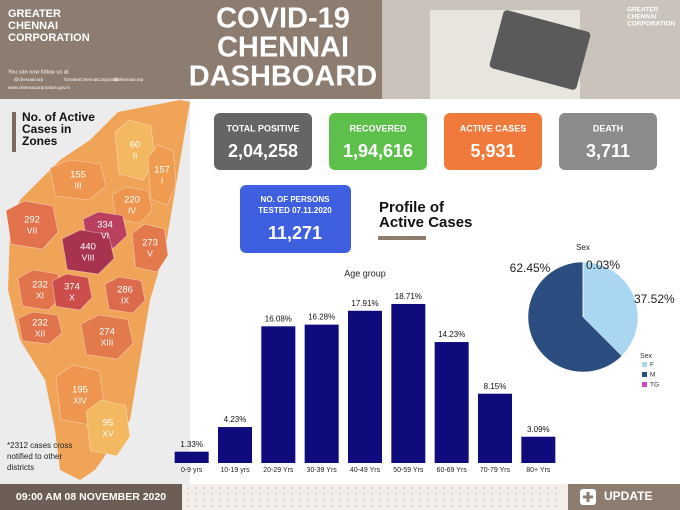  What do you see at coordinates (652, 375) in the screenshot?
I see `legend-label: M` at bounding box center [652, 375].